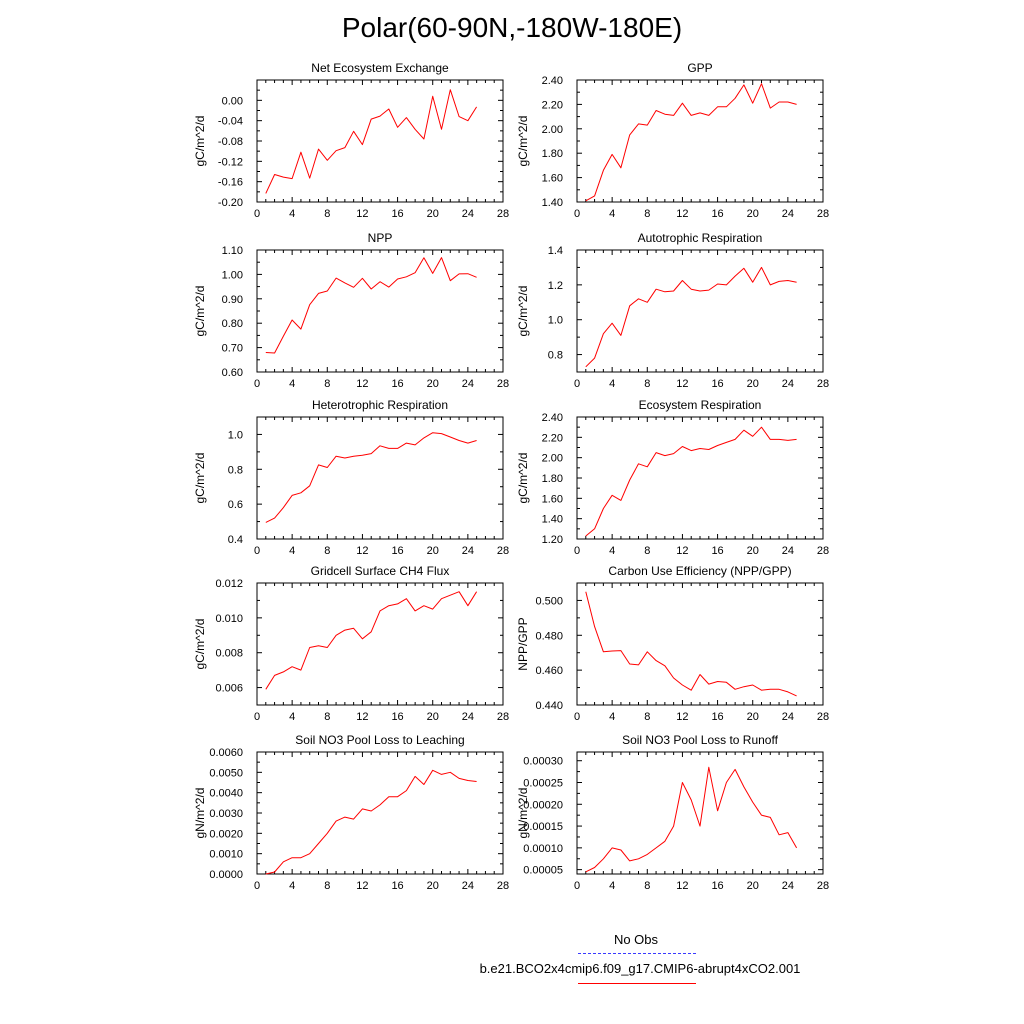 The height and width of the screenshot is (1024, 1024). What do you see at coordinates (543, 762) in the screenshot?
I see `y-tick-label: 0.00030` at bounding box center [543, 762].